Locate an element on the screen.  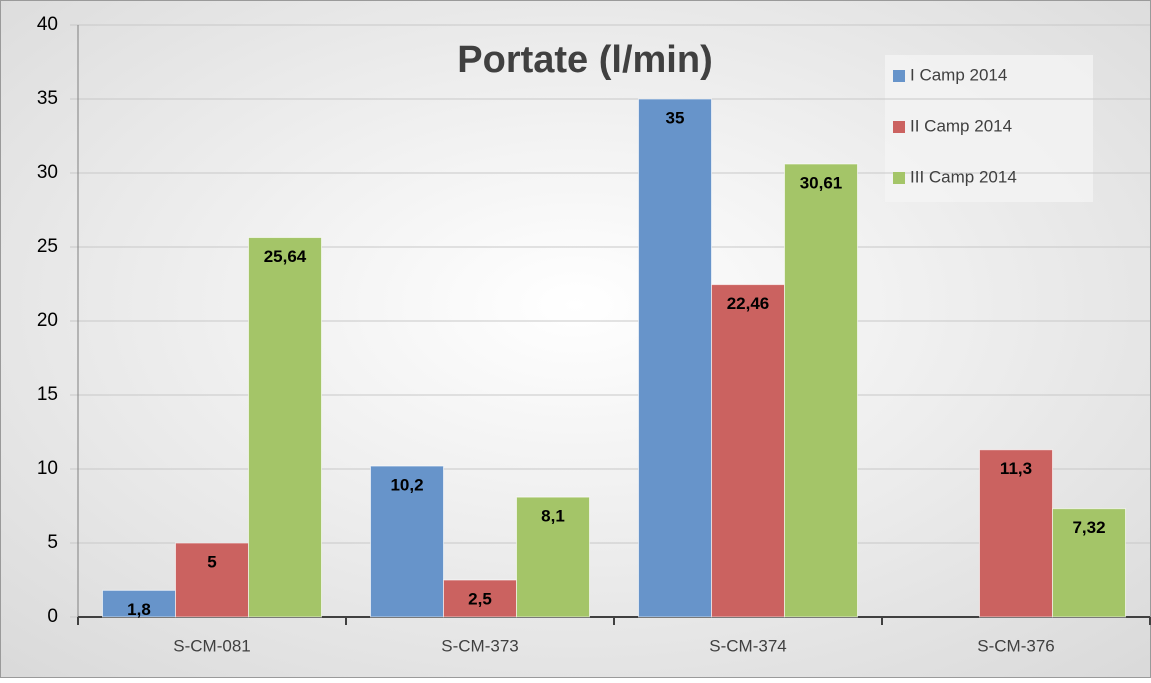
y-tick-label: 5 is located at coordinates (52, 542).